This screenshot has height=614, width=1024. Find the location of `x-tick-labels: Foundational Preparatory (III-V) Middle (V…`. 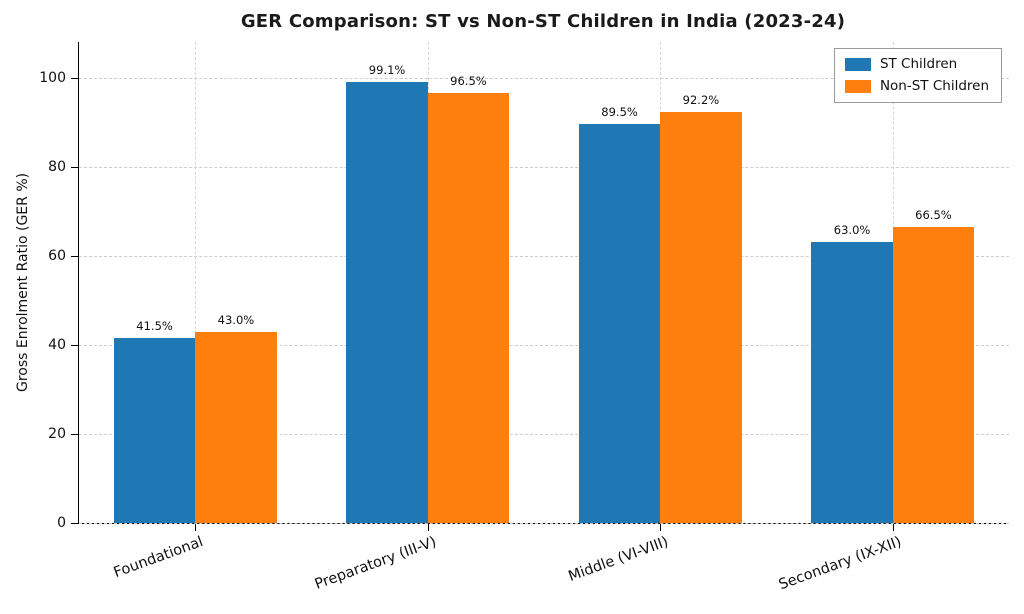

x-tick-labels: Foundational Preparatory (III-V) Middle (V… is located at coordinates (543, 568).